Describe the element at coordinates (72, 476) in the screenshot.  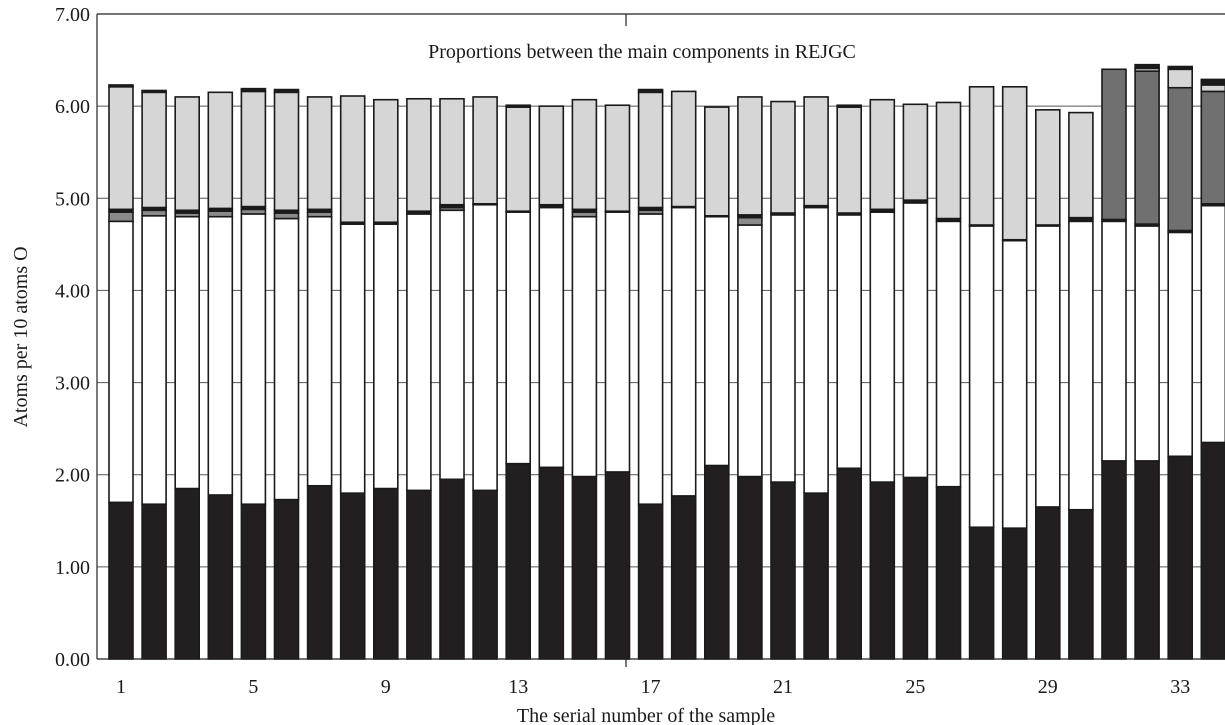
I see `y-tick-label: 2.00` at that location.